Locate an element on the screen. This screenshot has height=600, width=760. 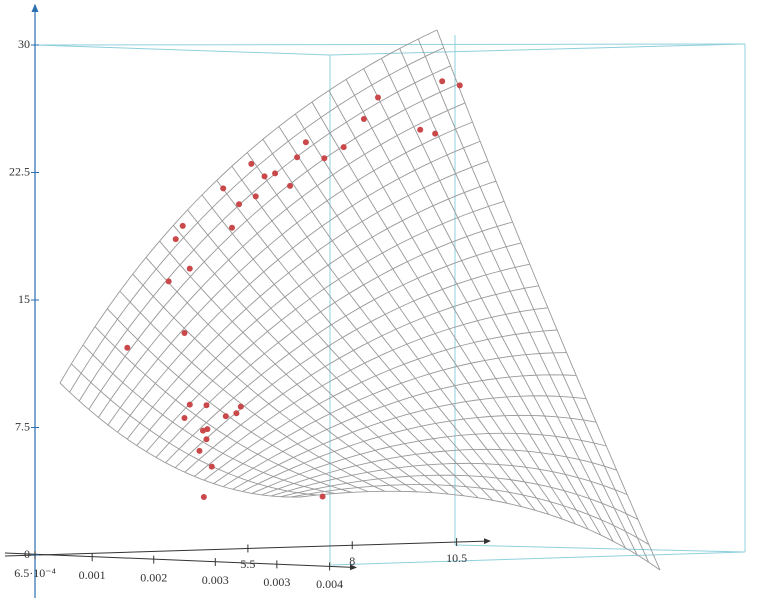
z-tick-label: 0 is located at coordinates (27, 554).